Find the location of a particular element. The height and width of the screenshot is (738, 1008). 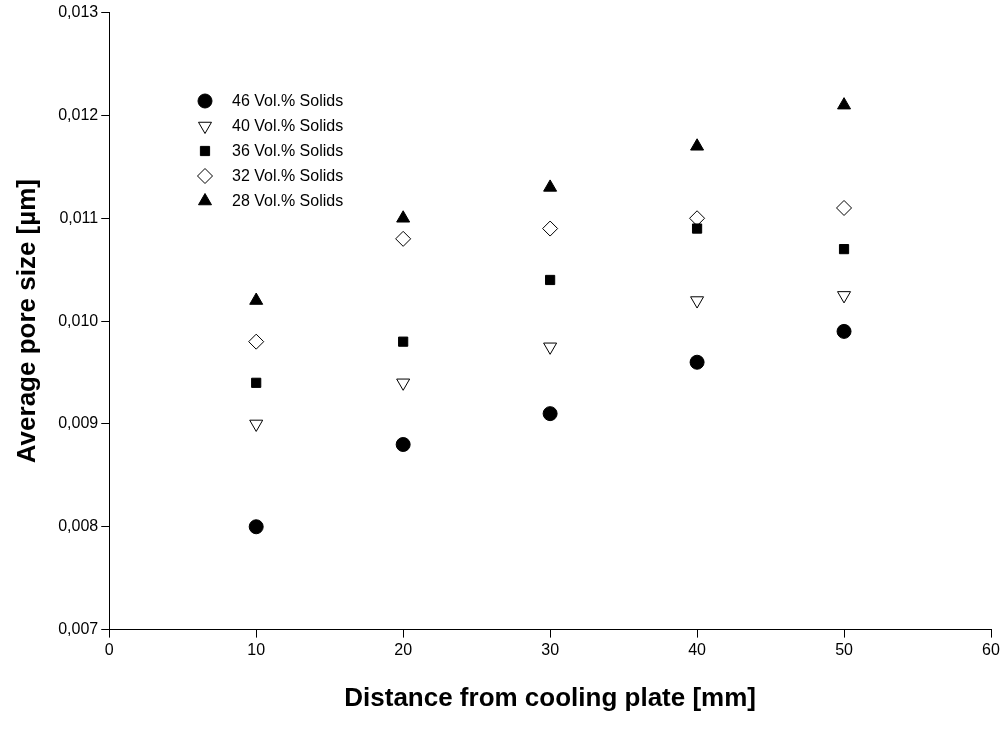

x-tick-label: 50 is located at coordinates (844, 649).